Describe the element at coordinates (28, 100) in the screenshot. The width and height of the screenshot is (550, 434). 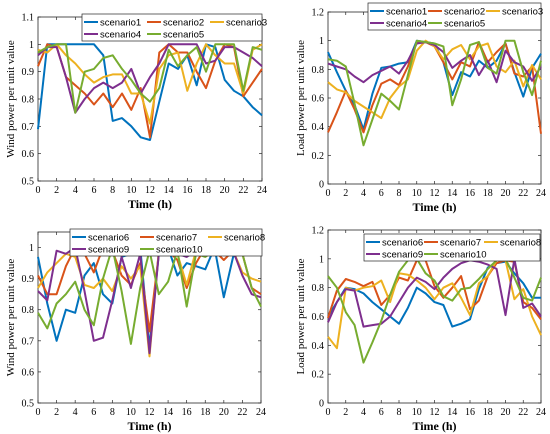
I see `chart1-ytick-label: 0.8` at that location.